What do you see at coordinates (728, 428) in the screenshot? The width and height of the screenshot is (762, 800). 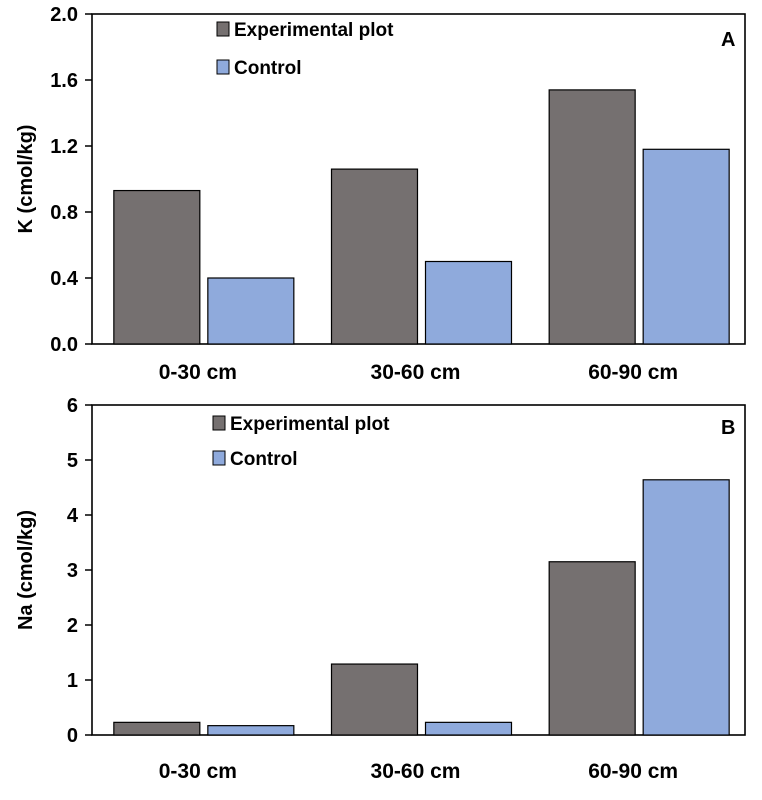 I see `panel-label: B` at bounding box center [728, 428].